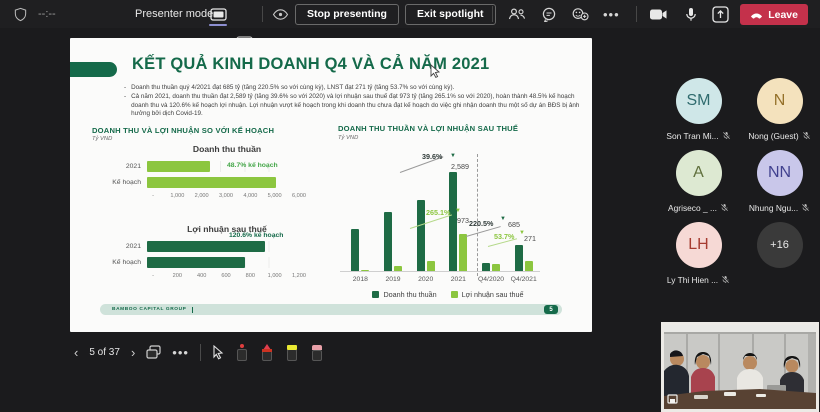 This screenshot has height=412, width=820. Describe the element at coordinates (360, 219) in the screenshot. I see `bar-group-2018` at that location.